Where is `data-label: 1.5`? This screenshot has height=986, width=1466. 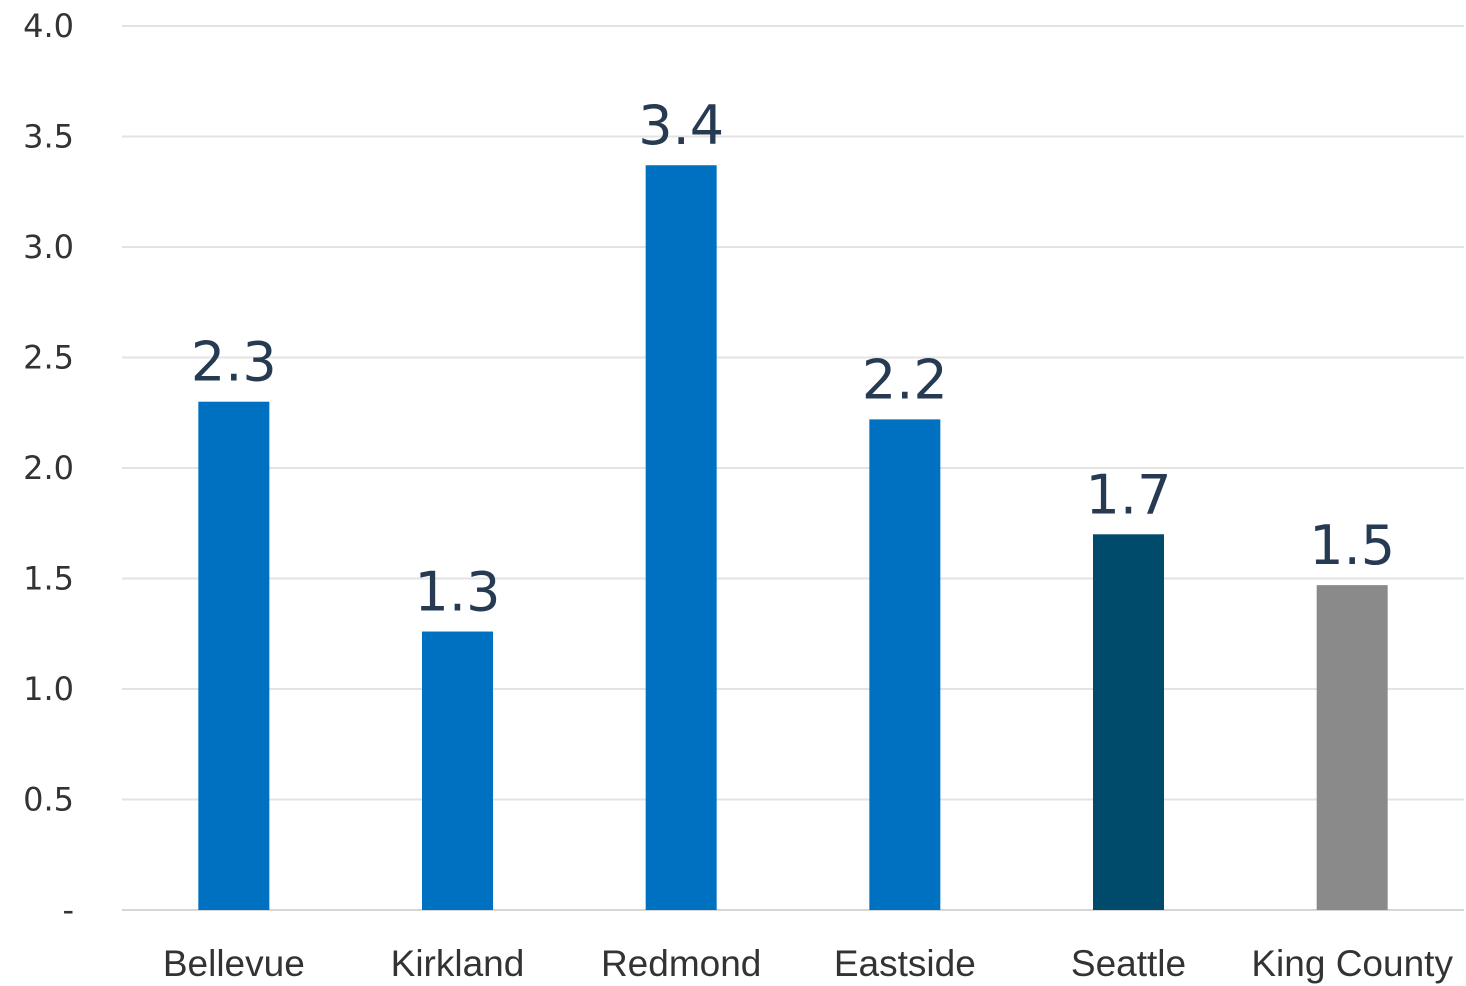 data-label: 1.5 is located at coordinates (1352, 545).